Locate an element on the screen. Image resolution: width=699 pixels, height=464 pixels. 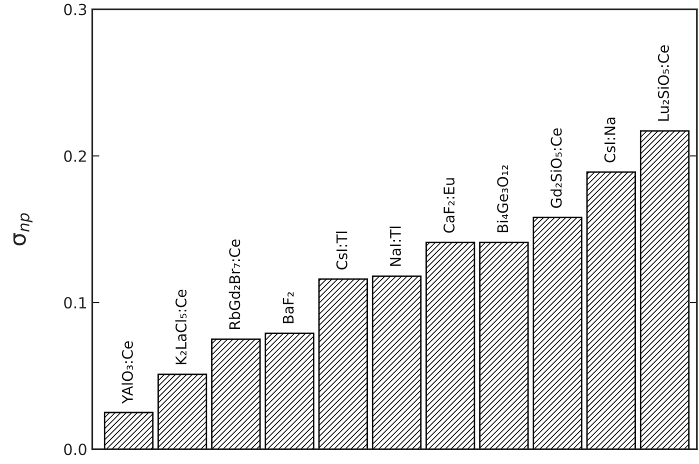
y-tick-label: 0.2 is located at coordinates (75, 156).